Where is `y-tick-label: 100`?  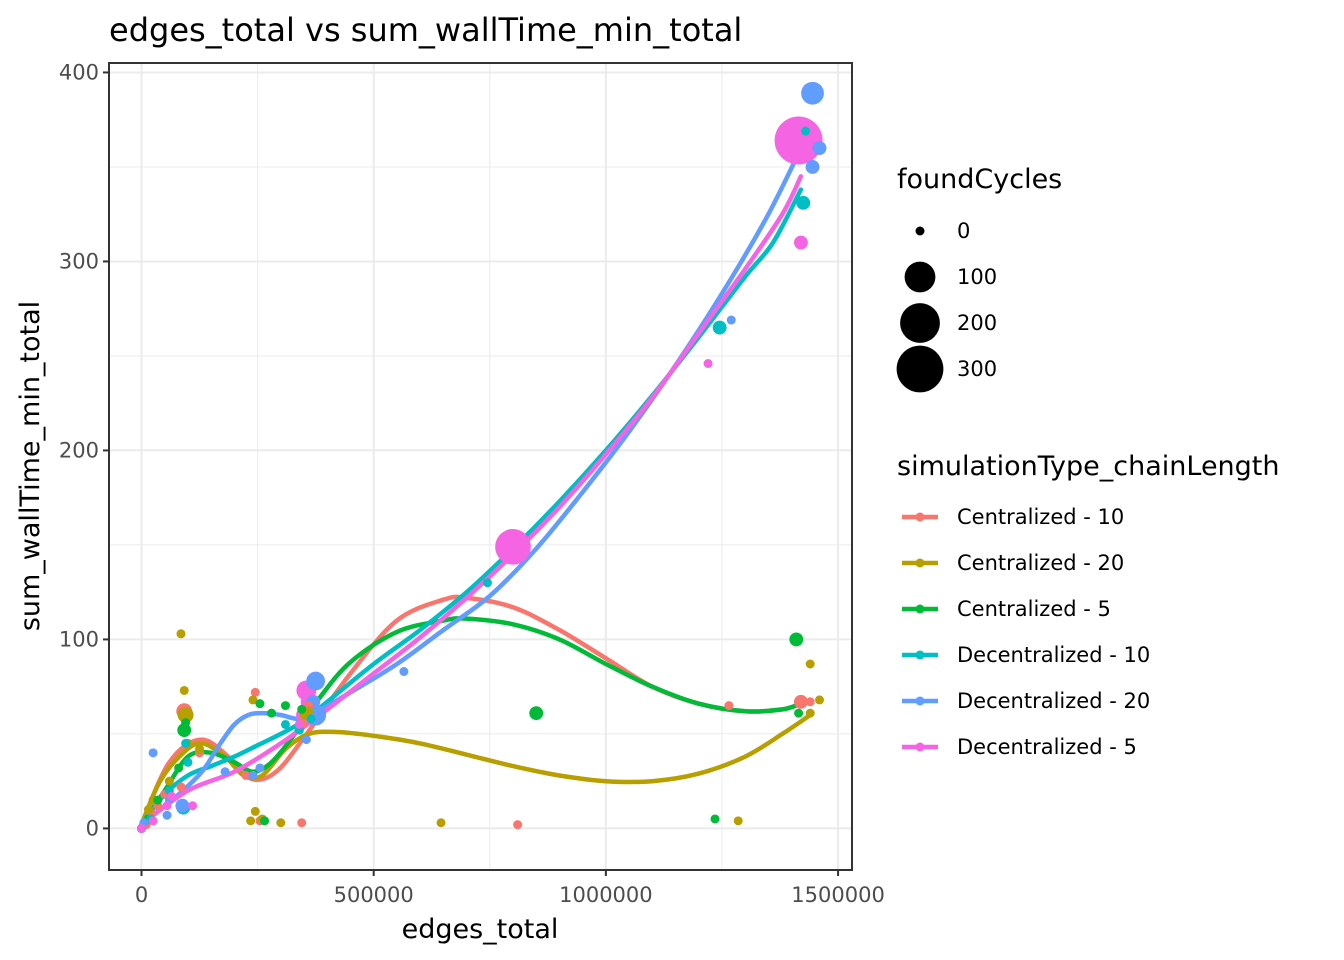
y-tick-label: 100 is located at coordinates (79, 639).